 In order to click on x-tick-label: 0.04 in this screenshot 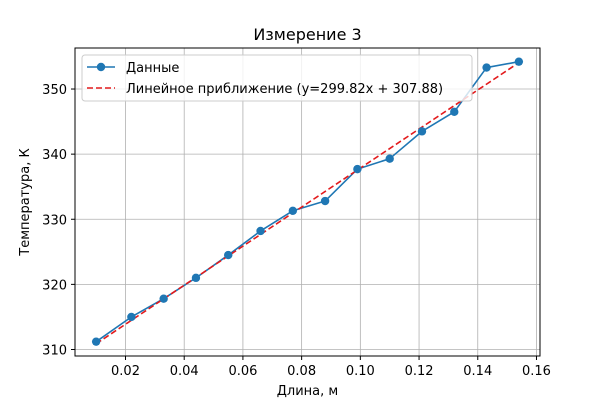, I will do `click(184, 371)`.